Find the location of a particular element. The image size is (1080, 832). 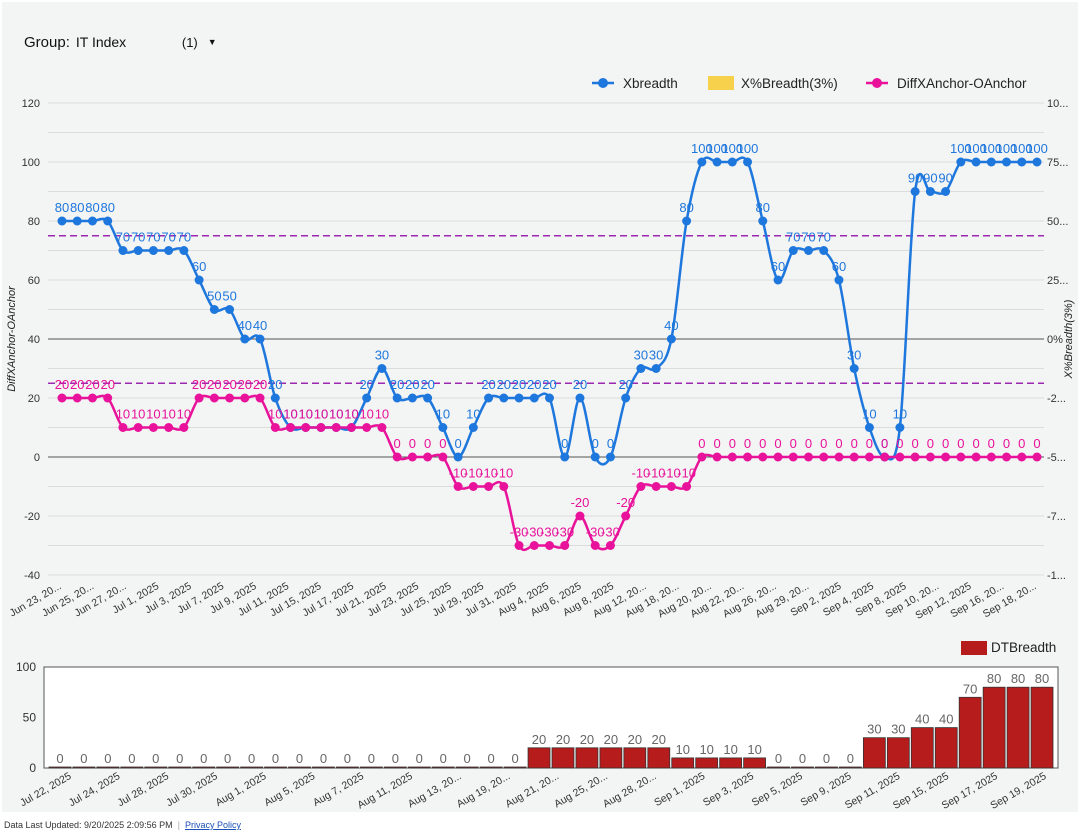

group-filter-label: Group: is located at coordinates (47, 42).